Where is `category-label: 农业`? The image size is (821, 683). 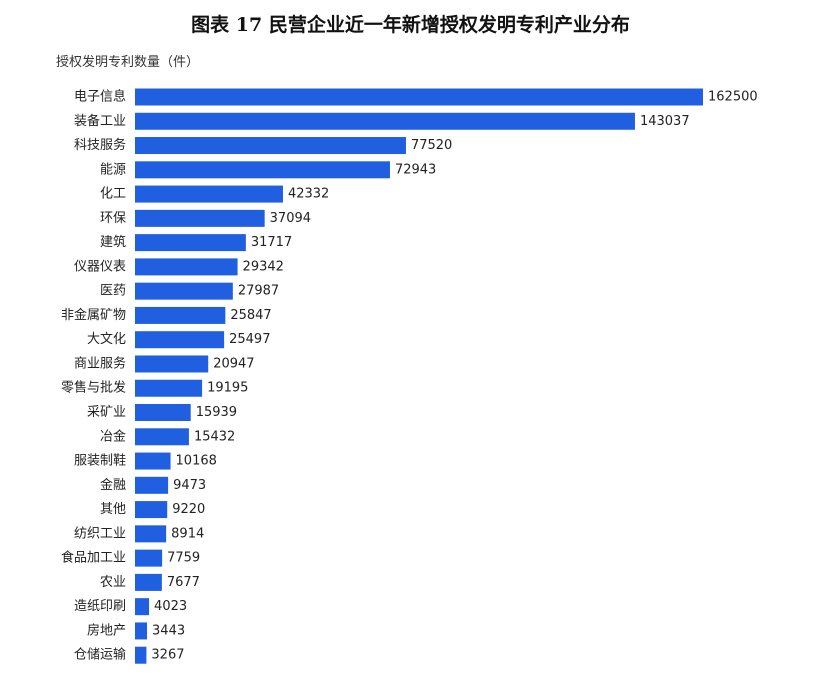 category-label: 农业 is located at coordinates (113, 582).